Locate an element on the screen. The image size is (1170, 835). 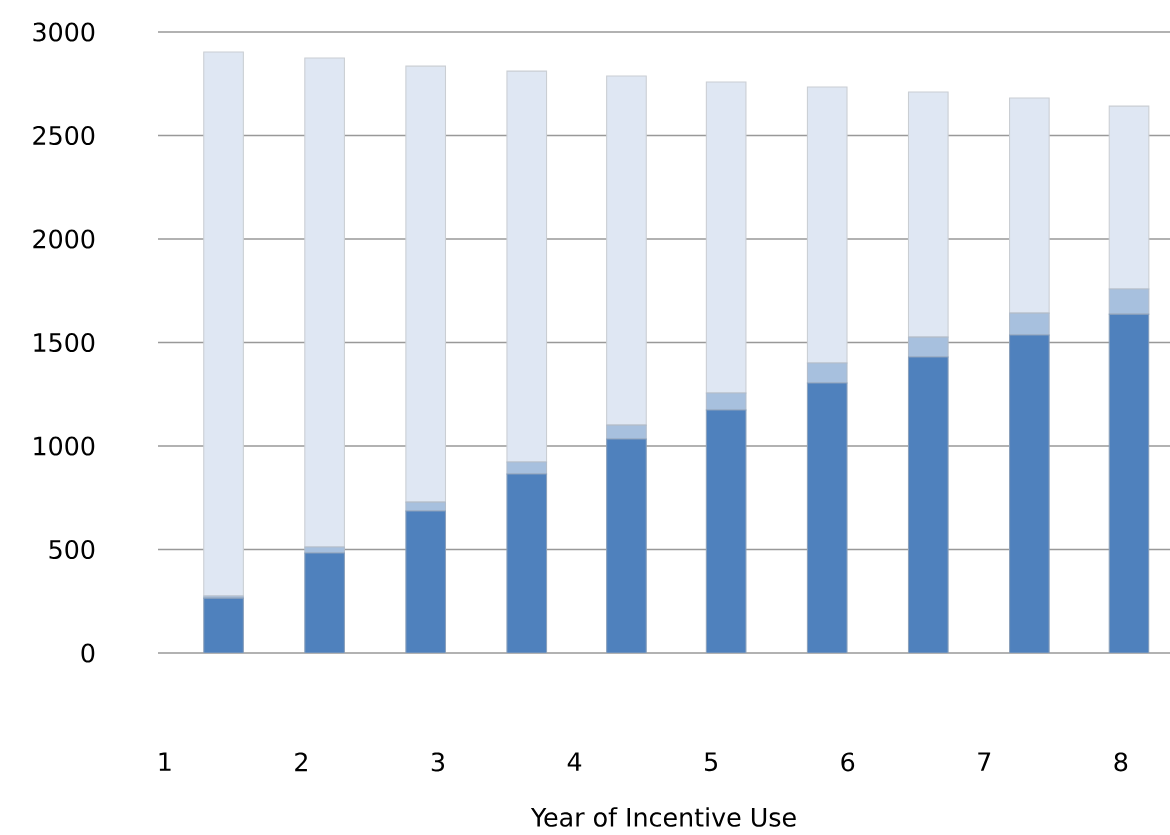
y-tick-label: 2500 is located at coordinates (64, 135).